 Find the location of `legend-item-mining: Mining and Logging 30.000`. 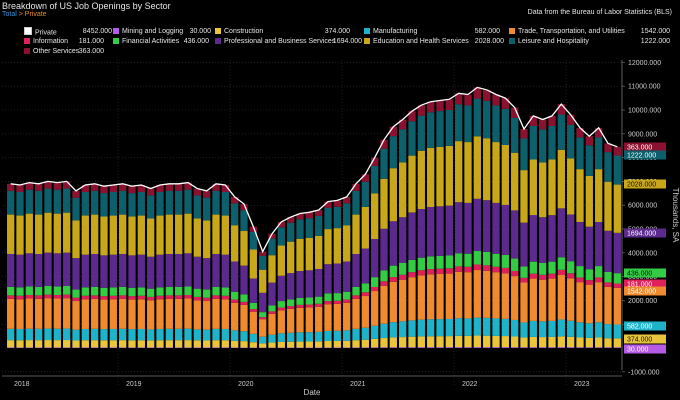

legend-item-mining: Mining and Logging 30.000 is located at coordinates (162, 31).